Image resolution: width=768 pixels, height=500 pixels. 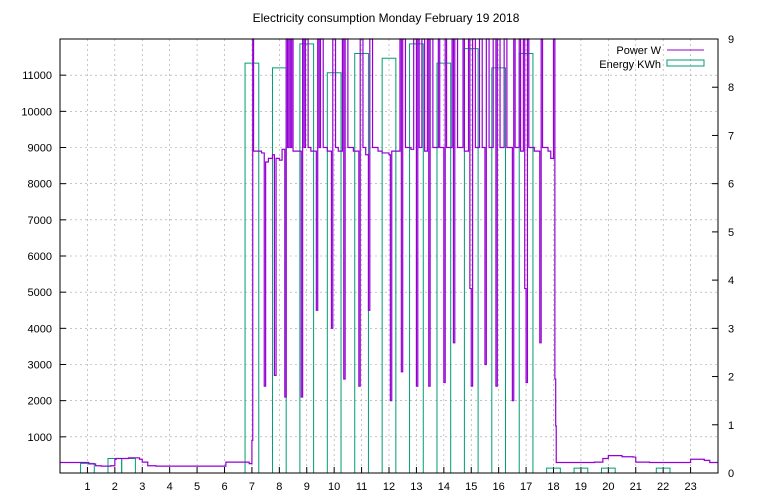 What do you see at coordinates (731, 281) in the screenshot?
I see `y2-tick-label: 4` at bounding box center [731, 281].